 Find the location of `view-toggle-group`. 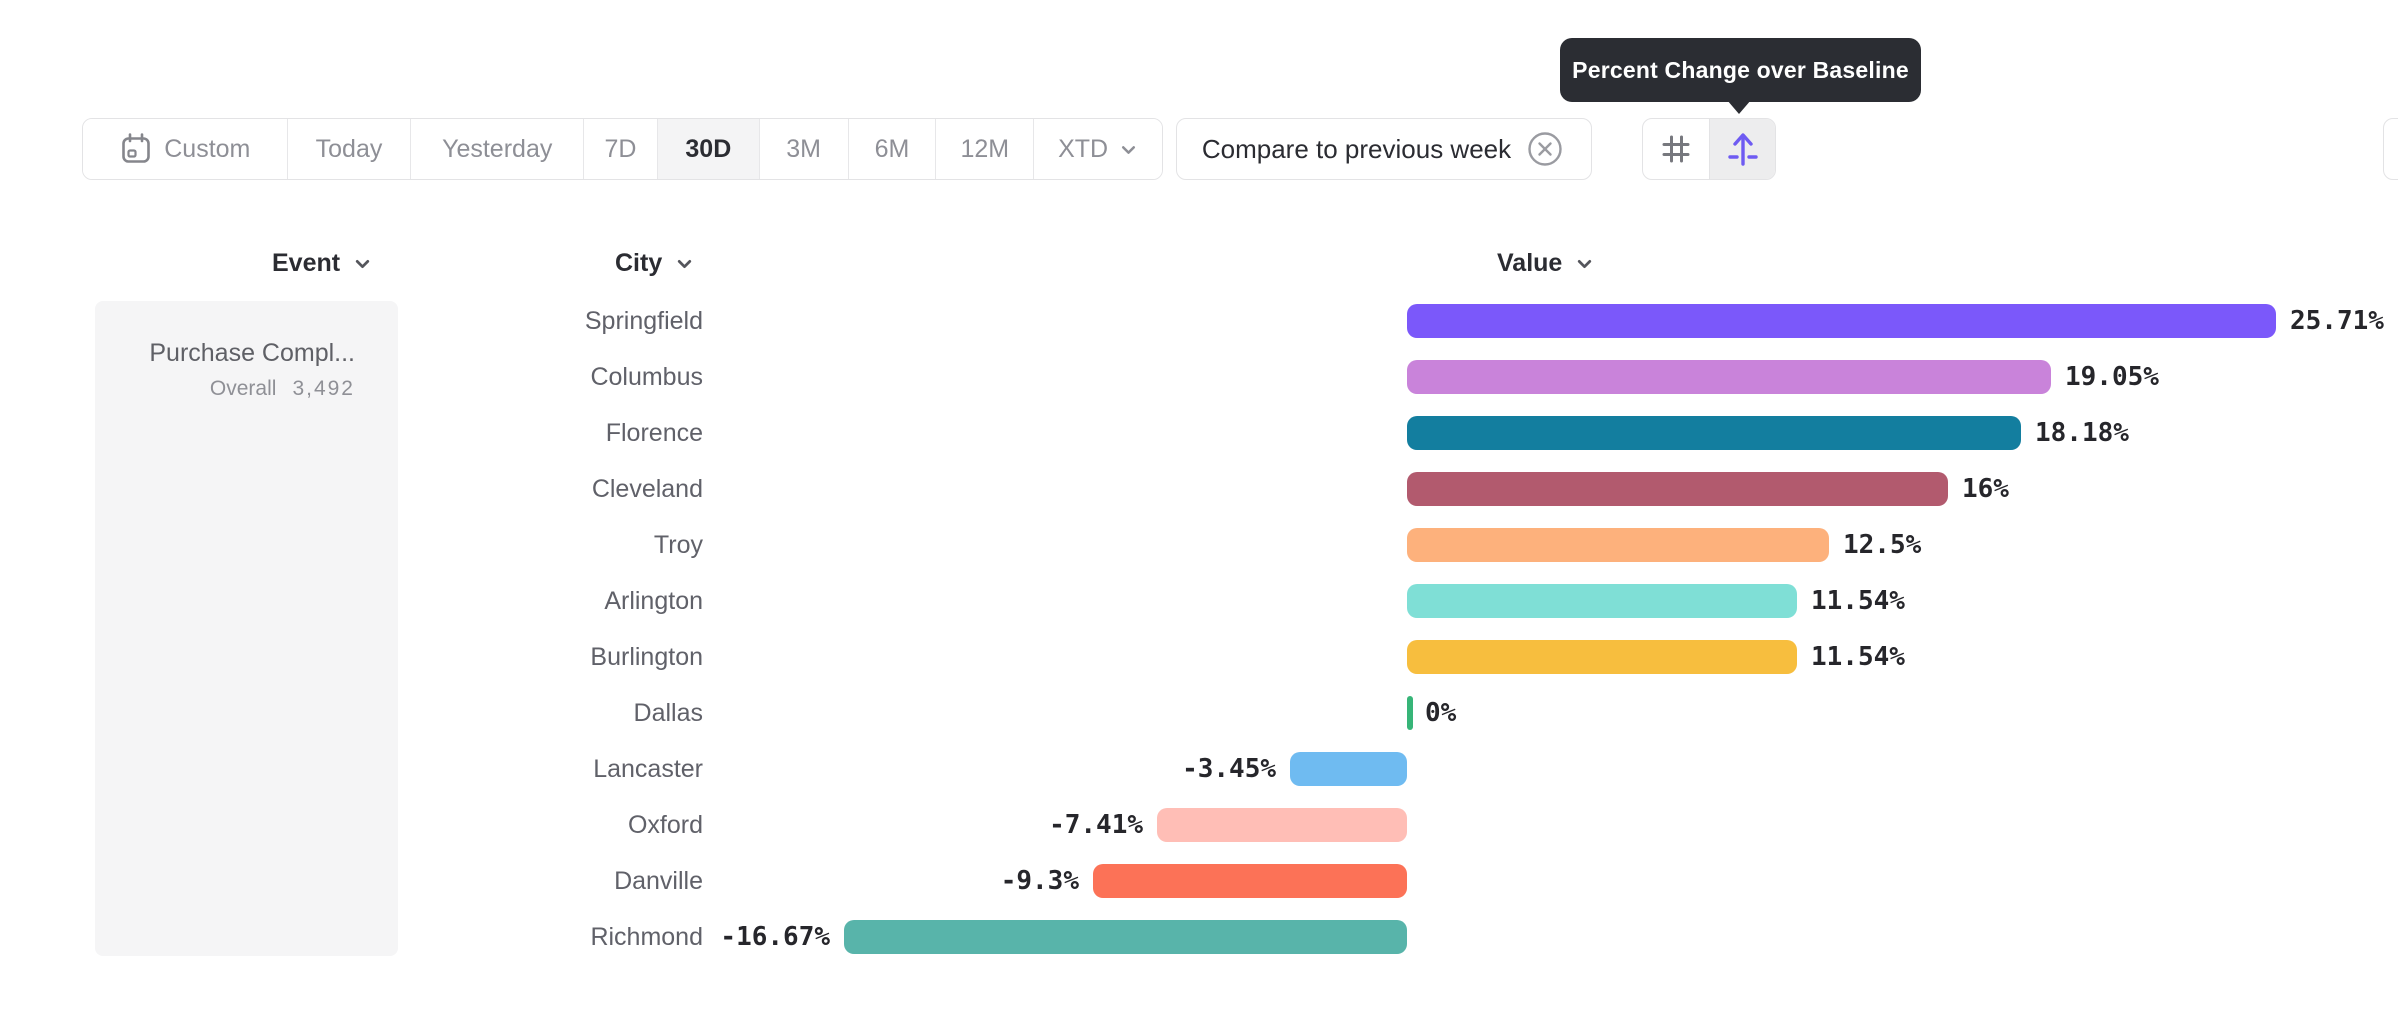

view-toggle-group is located at coordinates (1709, 149).